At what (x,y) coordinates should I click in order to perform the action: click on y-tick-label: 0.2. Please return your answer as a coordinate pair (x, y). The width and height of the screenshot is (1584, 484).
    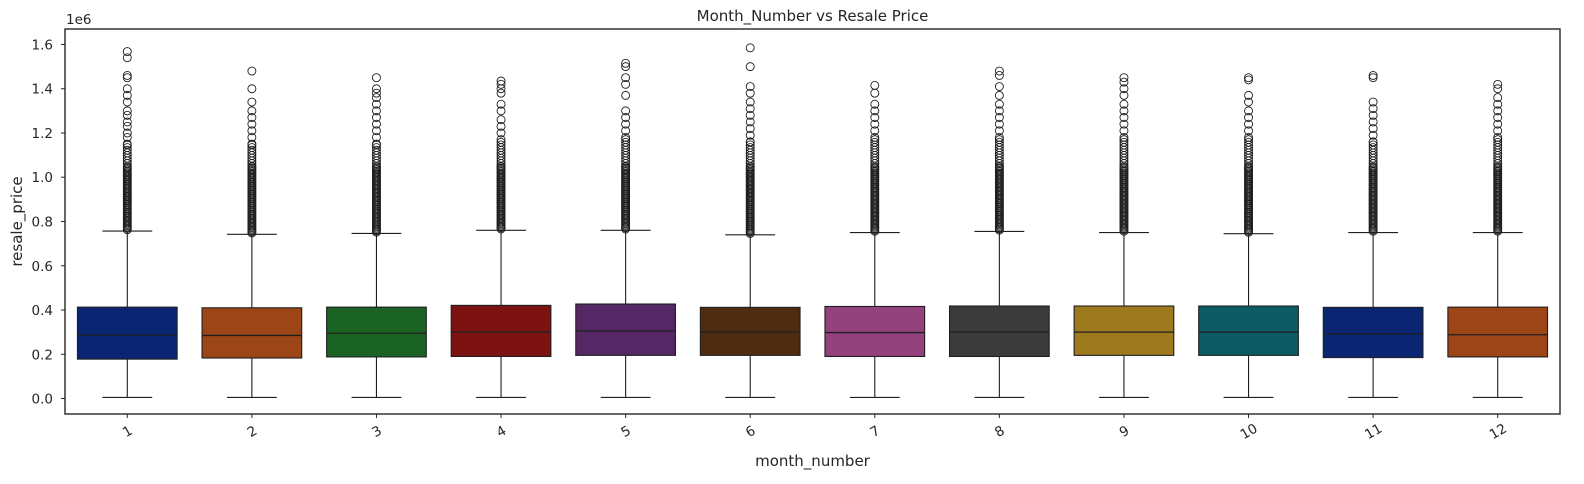
    Looking at the image, I should click on (42, 355).